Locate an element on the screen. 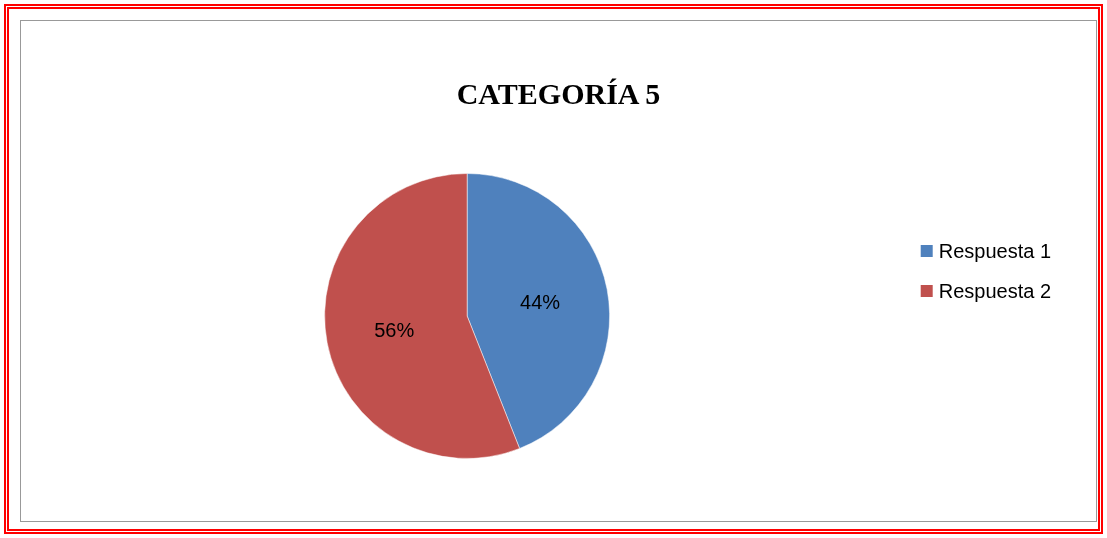  legend-label: Respuesta 2 is located at coordinates (994, 291).